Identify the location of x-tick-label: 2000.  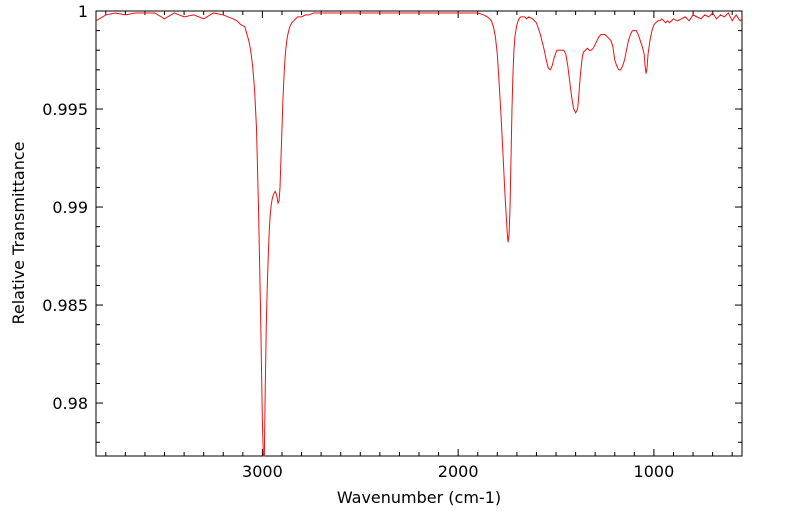
(458, 471).